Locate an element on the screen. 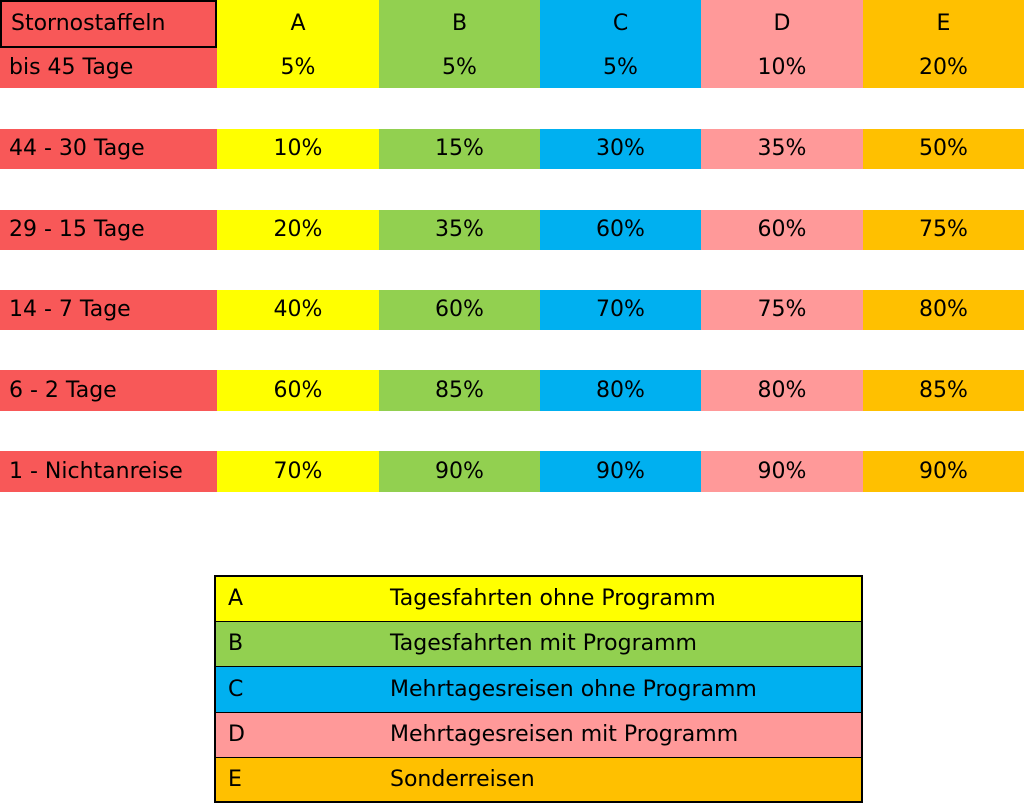 The image size is (1024, 803). legend-row-b: B Tagesfahrten mit Programm is located at coordinates (538, 644).